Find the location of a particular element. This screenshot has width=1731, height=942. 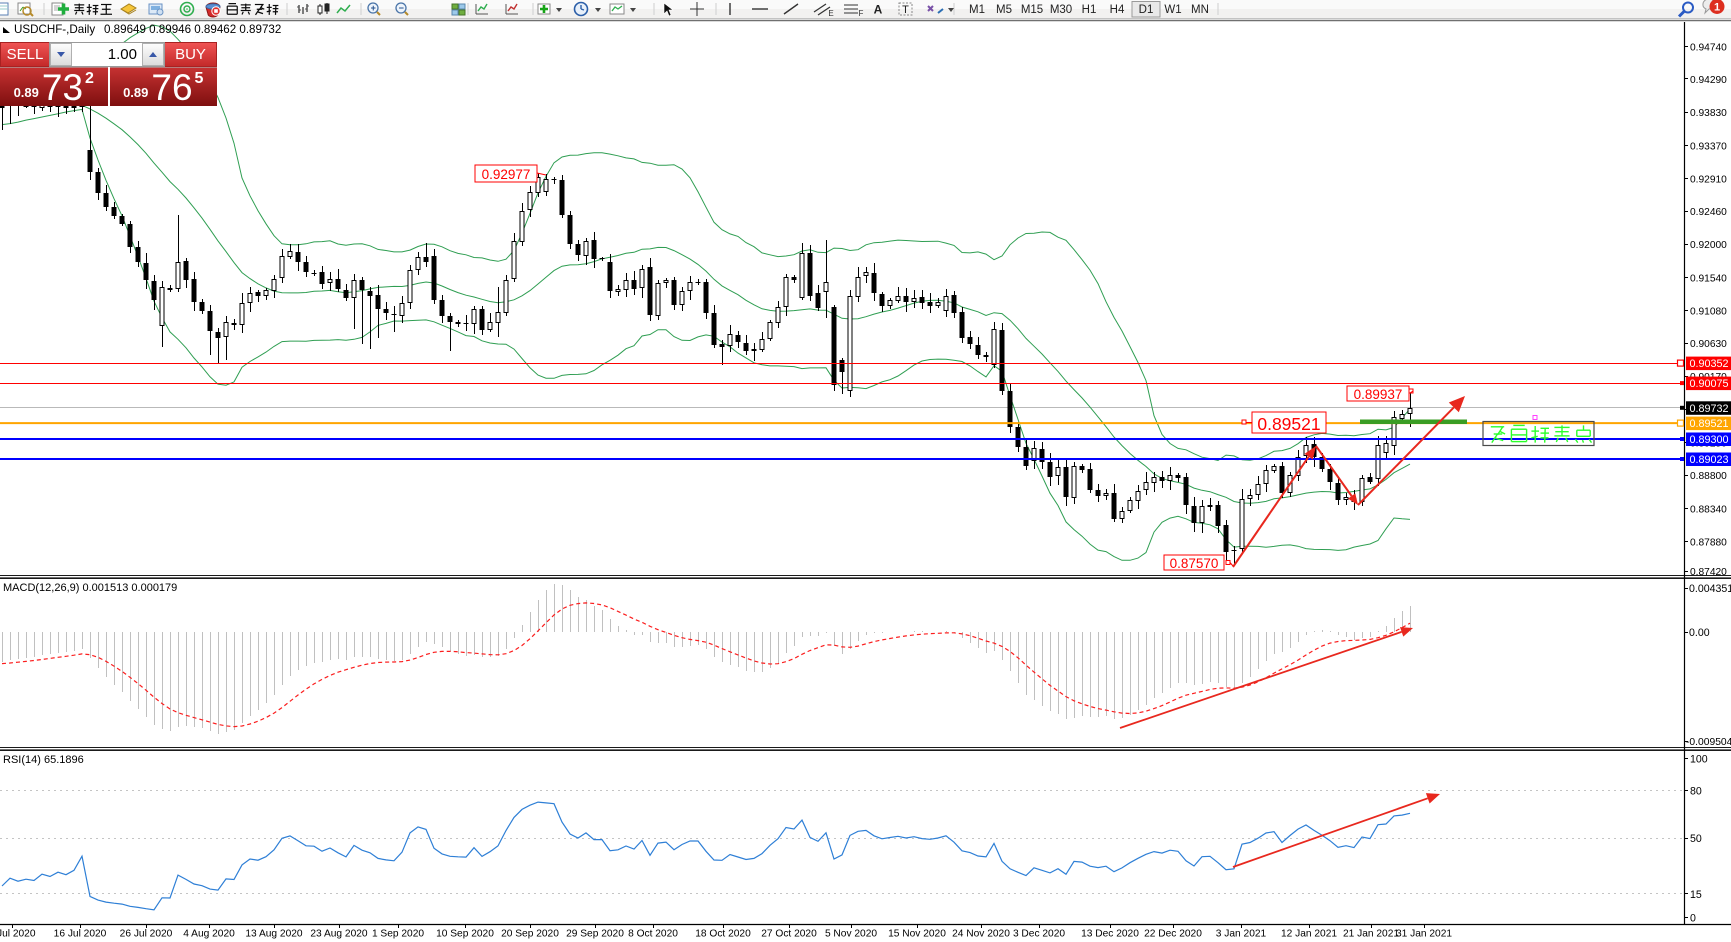

svg-text: 80 is located at coordinates (1696, 791).